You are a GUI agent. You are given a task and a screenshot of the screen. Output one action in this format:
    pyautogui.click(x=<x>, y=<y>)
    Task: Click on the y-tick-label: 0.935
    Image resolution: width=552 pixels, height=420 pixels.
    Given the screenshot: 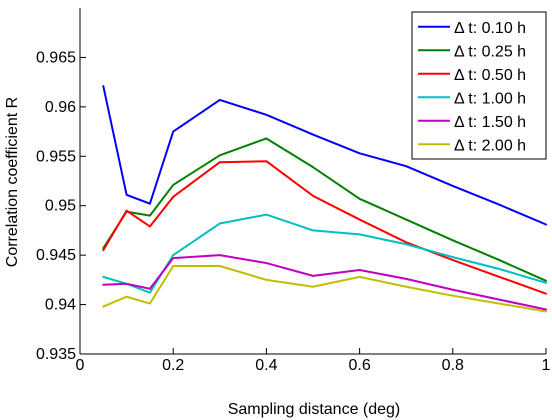 What is the action you would take?
    pyautogui.click(x=56, y=354)
    